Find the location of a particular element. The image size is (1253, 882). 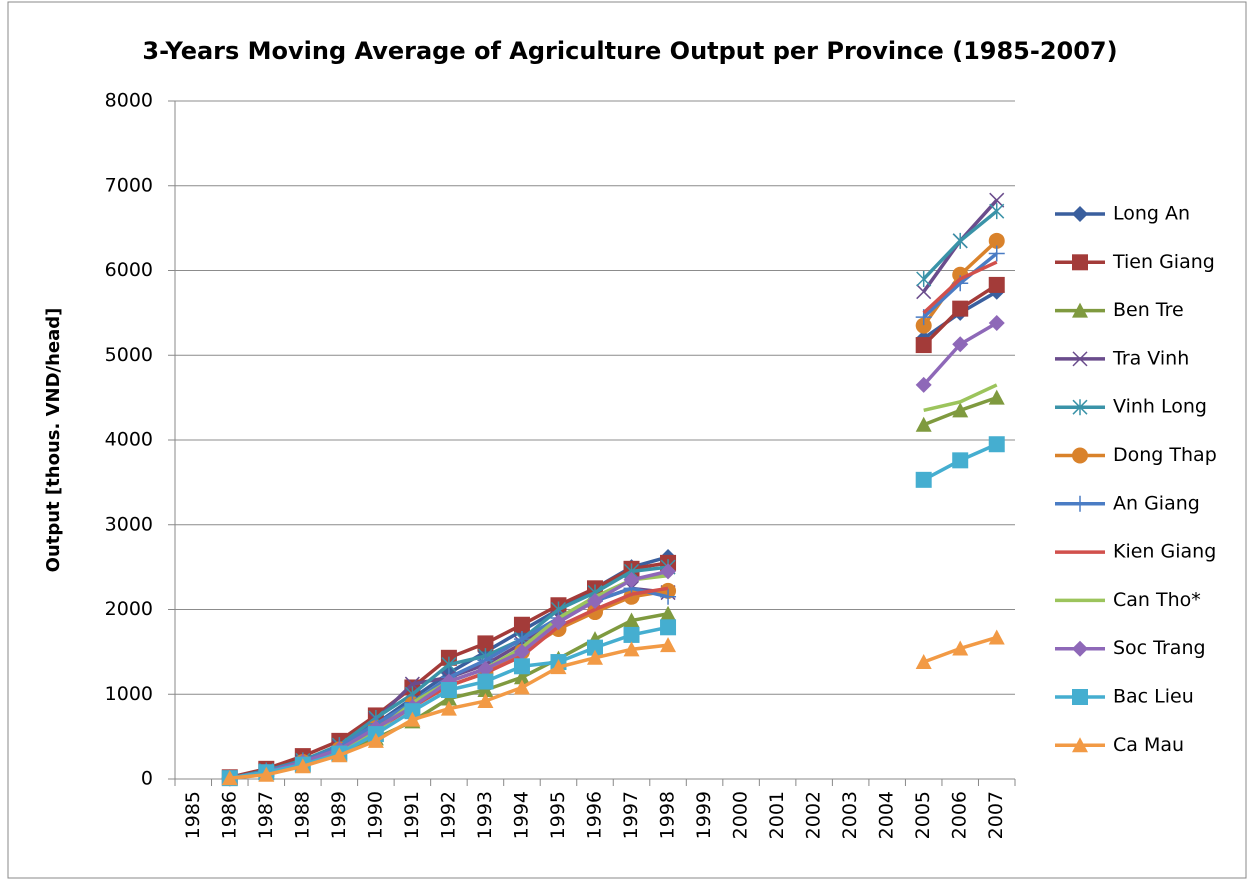

y-axis-label: Output [thous. VND/head] is located at coordinates (53, 440).